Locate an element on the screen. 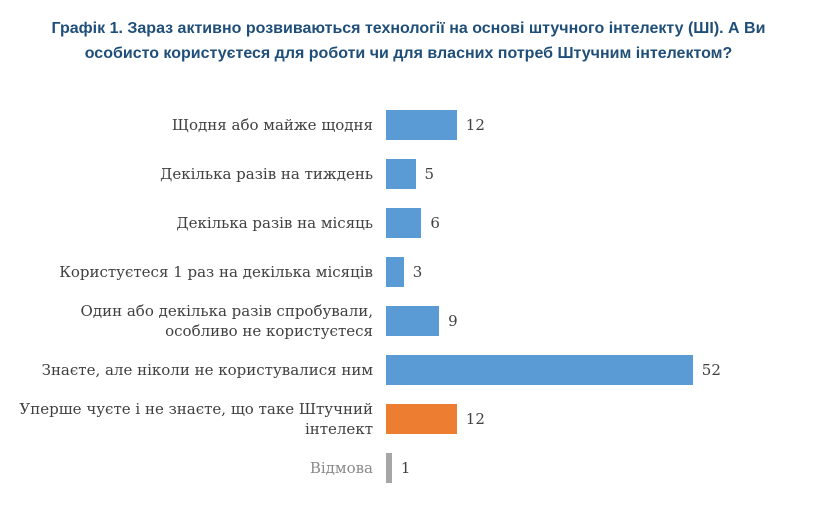 The image size is (817, 516). category-label: Відмова is located at coordinates (341, 467).